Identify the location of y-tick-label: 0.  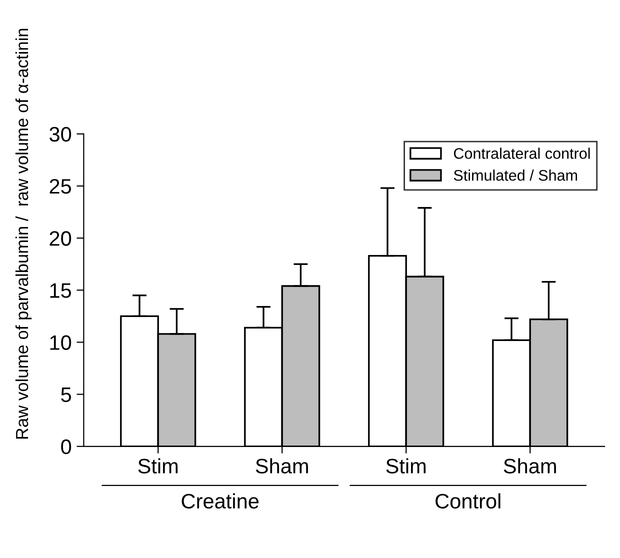
(66, 446).